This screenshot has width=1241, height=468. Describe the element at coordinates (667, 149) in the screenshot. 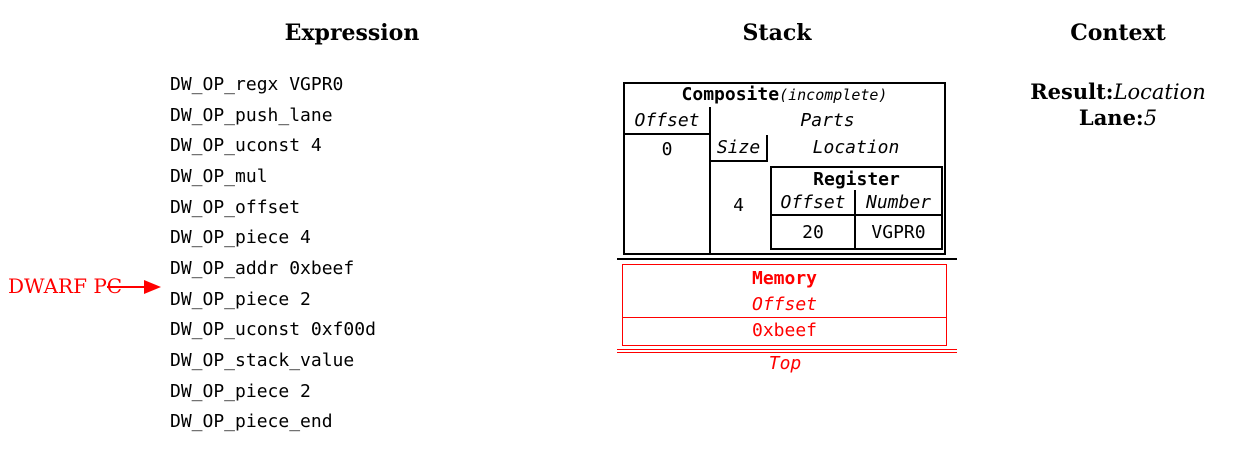

I see `composite-offset-value: 0` at that location.